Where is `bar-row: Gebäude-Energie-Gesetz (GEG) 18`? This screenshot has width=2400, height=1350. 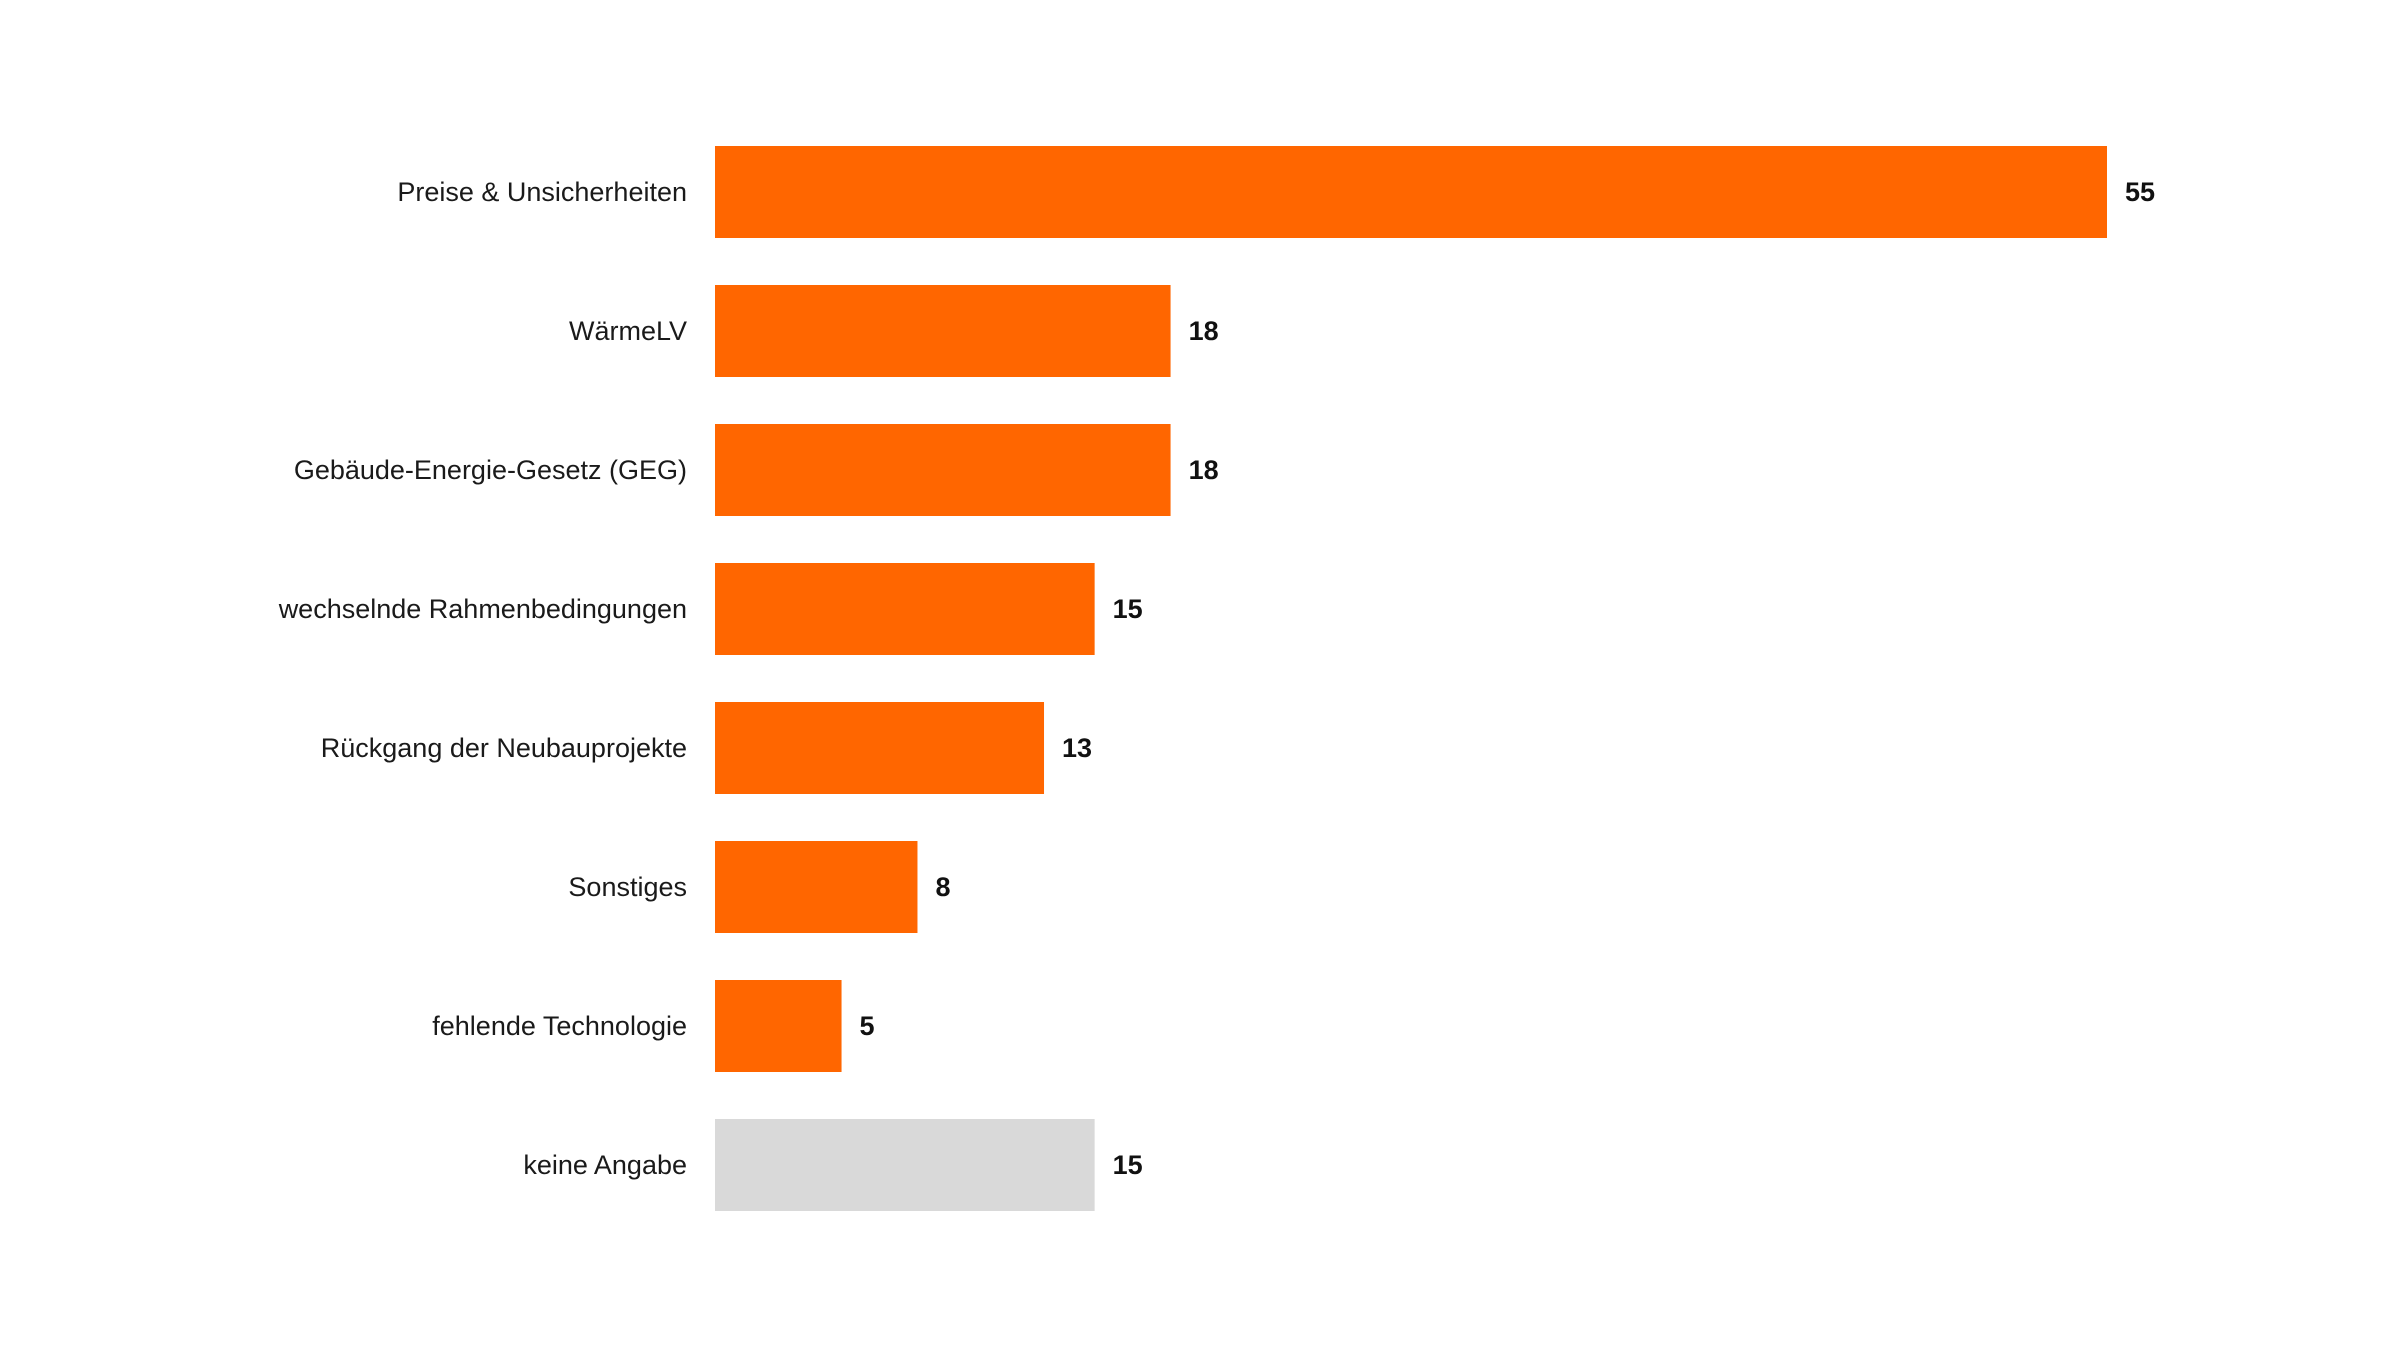 bar-row: Gebäude-Energie-Gesetz (GEG) 18 is located at coordinates (756, 470).